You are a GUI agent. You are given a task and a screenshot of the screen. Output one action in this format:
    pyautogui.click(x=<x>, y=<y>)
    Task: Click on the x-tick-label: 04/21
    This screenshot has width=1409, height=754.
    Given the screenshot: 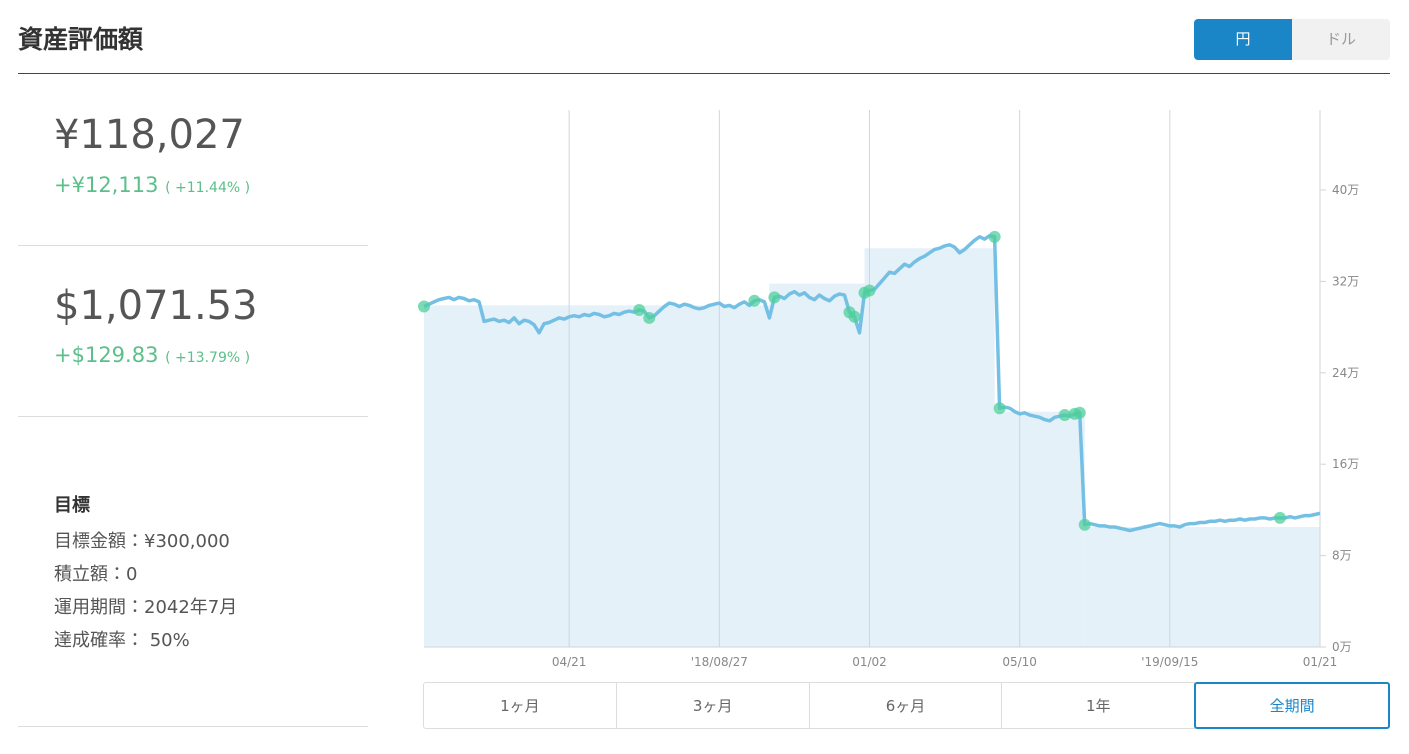 What is the action you would take?
    pyautogui.click(x=569, y=662)
    